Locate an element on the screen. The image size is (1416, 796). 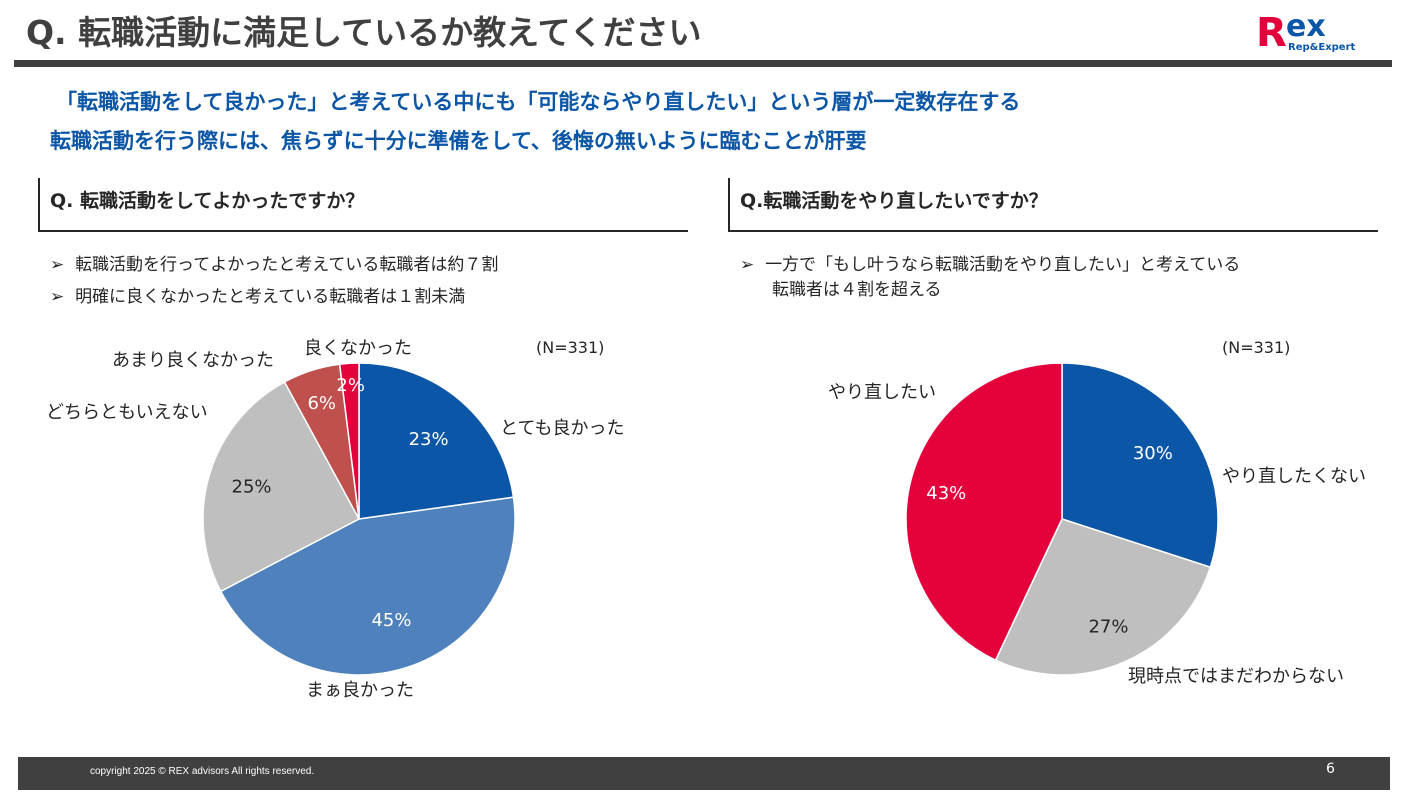
footer-bar is located at coordinates (704, 773).